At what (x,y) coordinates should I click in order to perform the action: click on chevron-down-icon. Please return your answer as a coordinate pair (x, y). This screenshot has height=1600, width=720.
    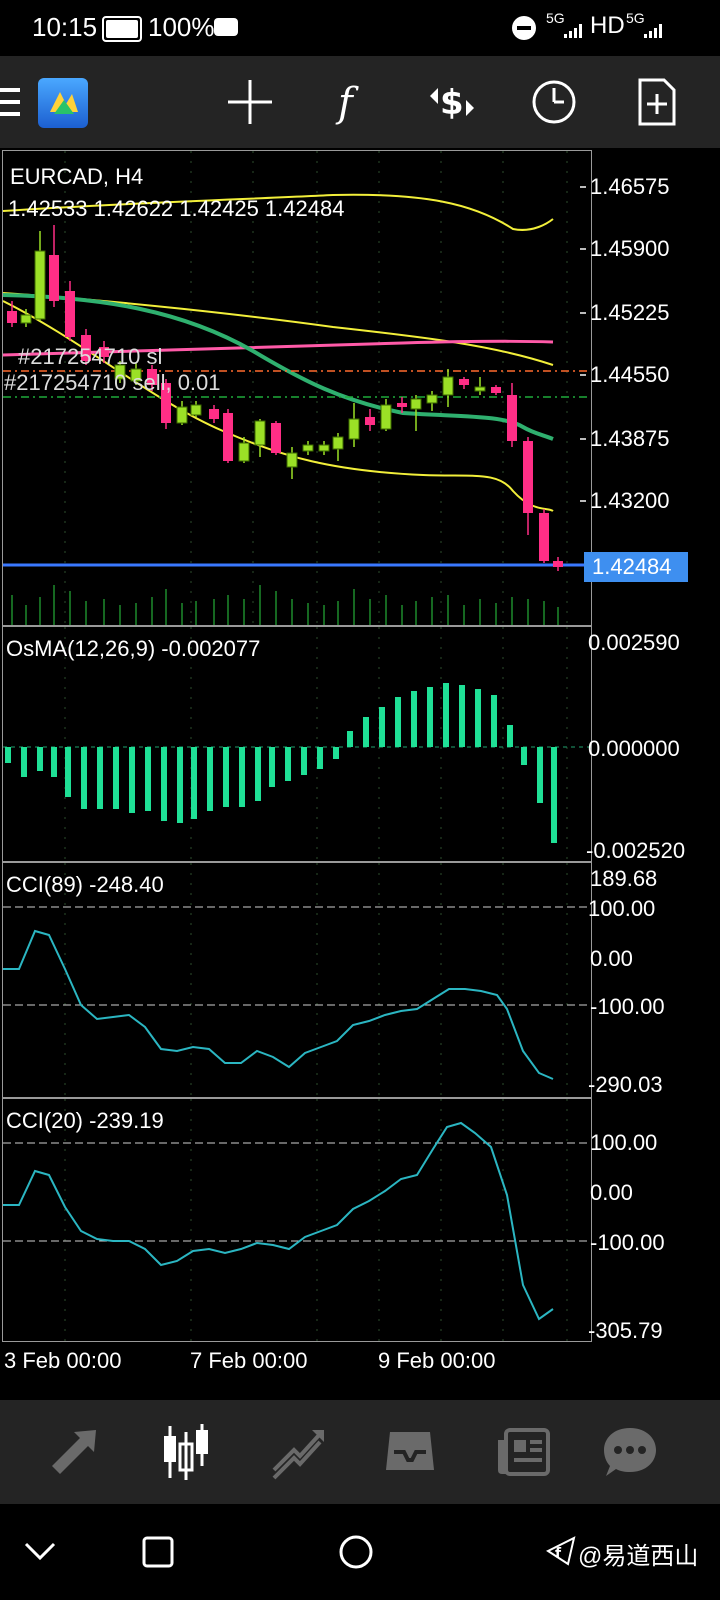
    Looking at the image, I should click on (40, 1552).